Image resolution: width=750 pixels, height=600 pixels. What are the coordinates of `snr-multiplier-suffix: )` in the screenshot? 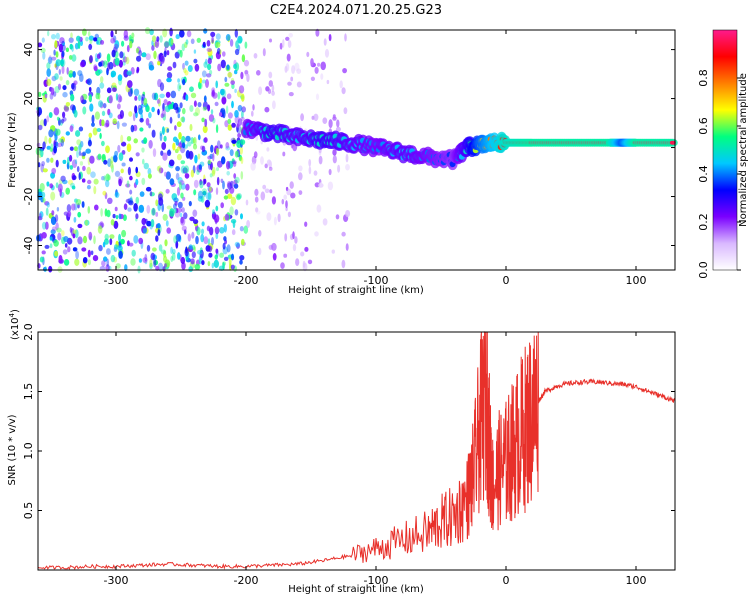 It's located at (15, 311).